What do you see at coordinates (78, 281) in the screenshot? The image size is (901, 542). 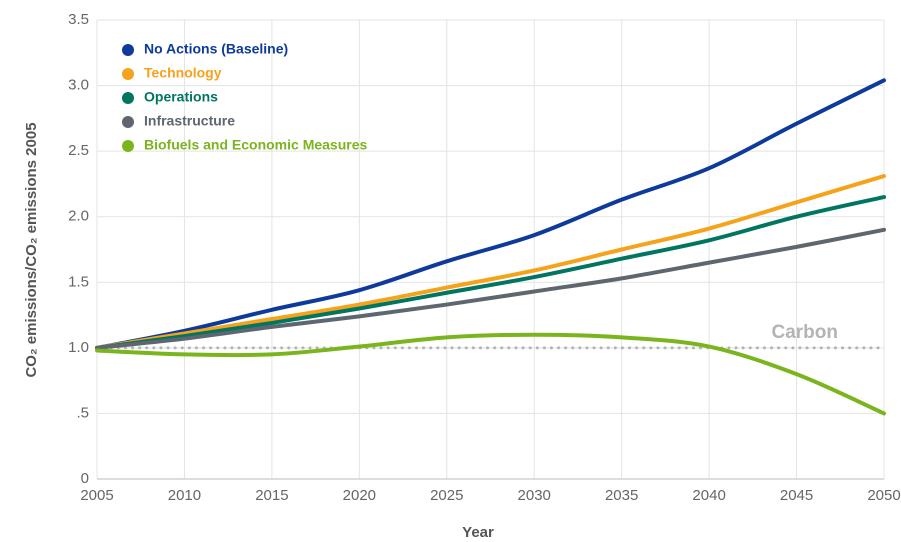 I see `y-tick-label: 1.5` at bounding box center [78, 281].